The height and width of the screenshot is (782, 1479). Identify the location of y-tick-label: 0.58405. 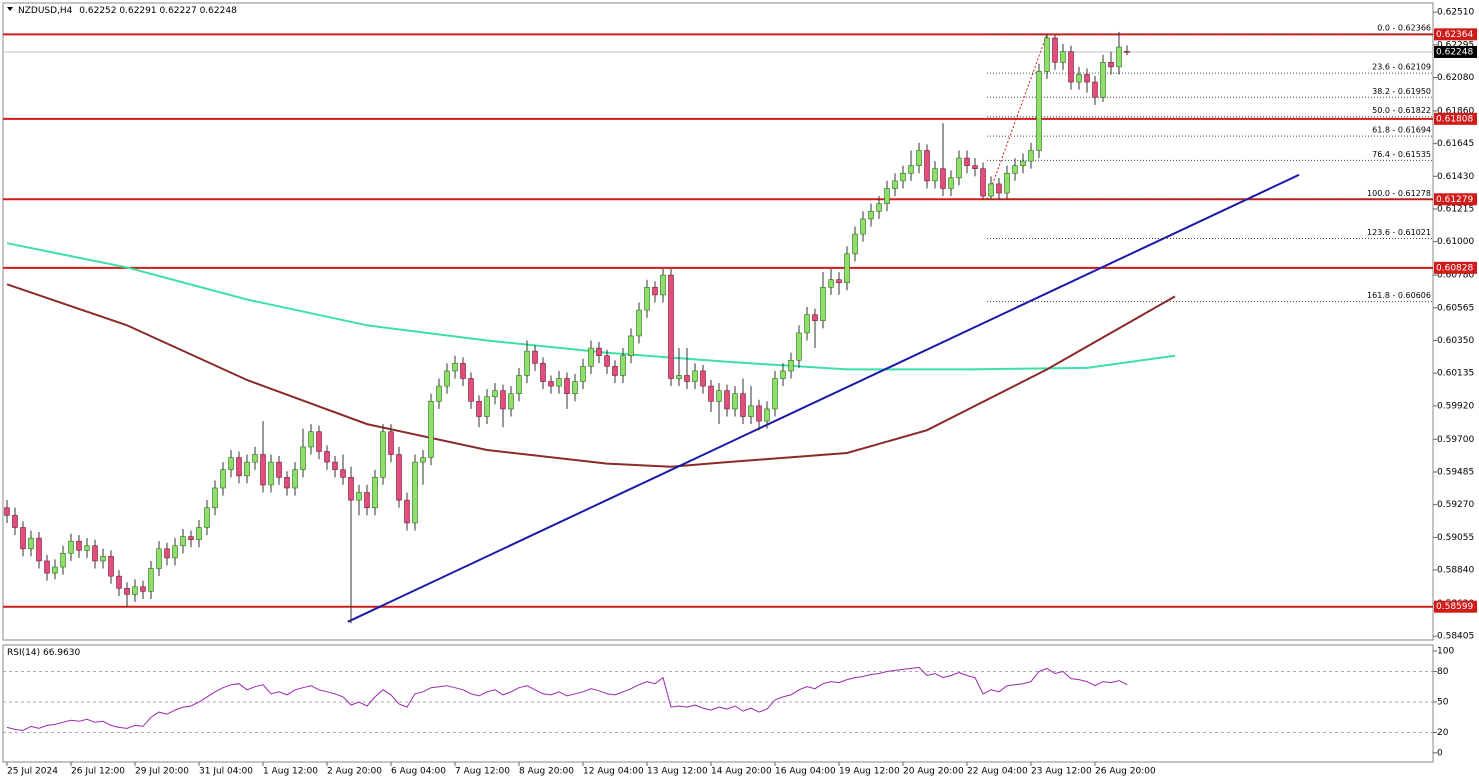
(1455, 637).